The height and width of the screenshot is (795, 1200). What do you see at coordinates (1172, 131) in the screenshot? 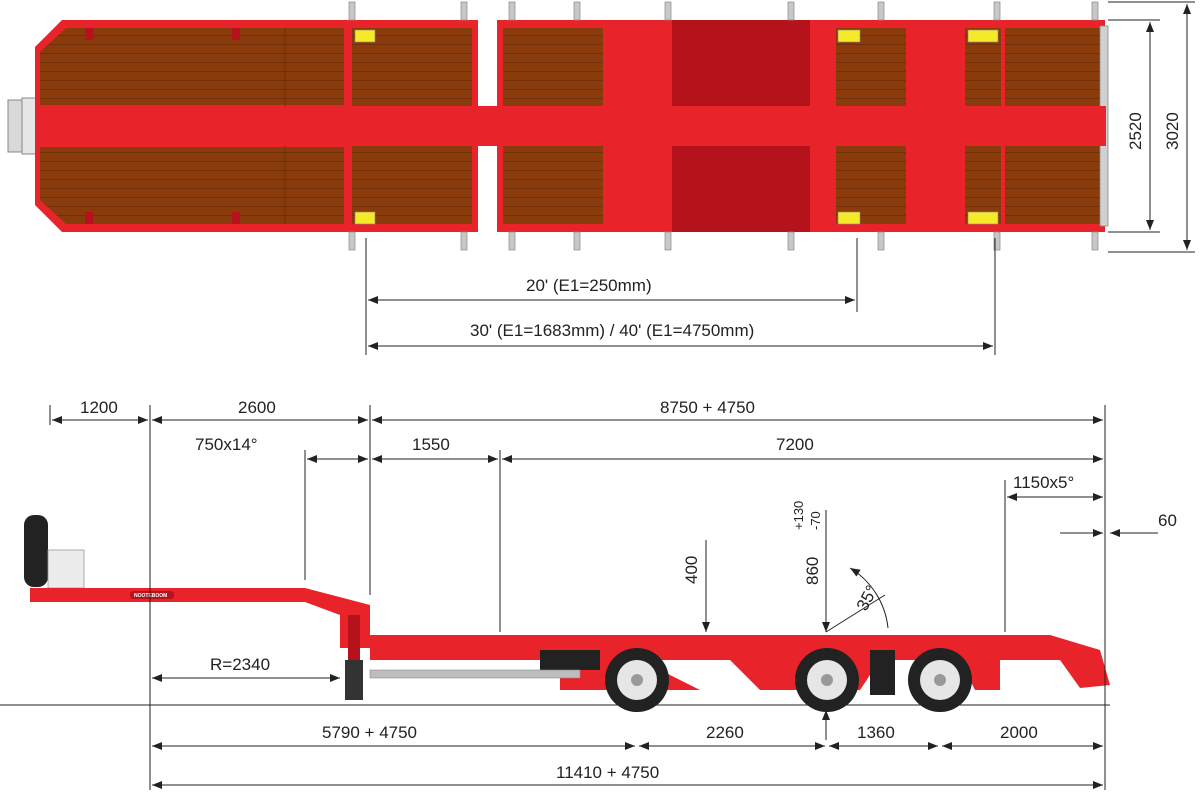
I see `dim-text-3020: 3020` at bounding box center [1172, 131].